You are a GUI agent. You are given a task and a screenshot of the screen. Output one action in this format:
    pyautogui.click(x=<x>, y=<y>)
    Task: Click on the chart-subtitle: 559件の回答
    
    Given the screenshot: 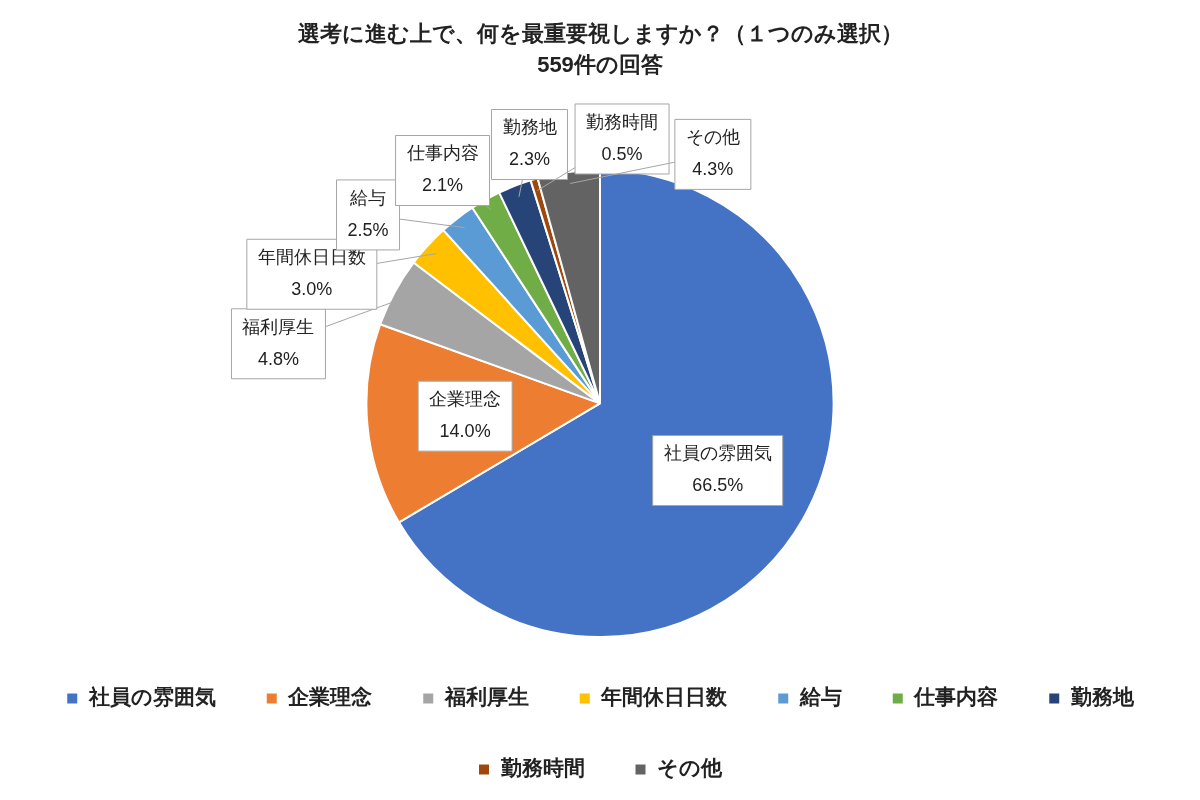 What is the action you would take?
    pyautogui.click(x=600, y=64)
    